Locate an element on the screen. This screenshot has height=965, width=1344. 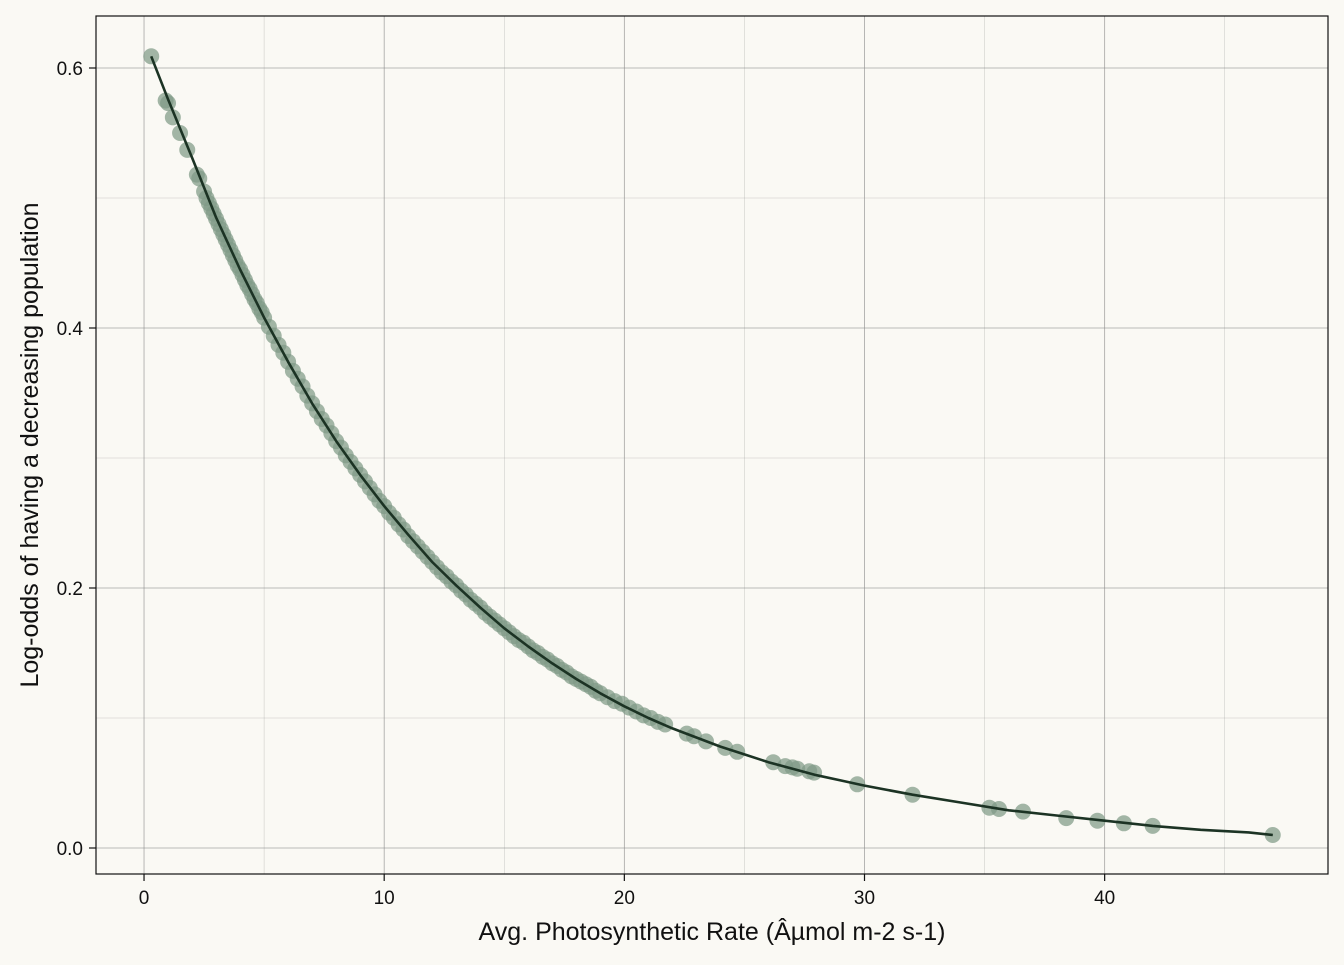
x-tick-label: 0 is located at coordinates (144, 898).